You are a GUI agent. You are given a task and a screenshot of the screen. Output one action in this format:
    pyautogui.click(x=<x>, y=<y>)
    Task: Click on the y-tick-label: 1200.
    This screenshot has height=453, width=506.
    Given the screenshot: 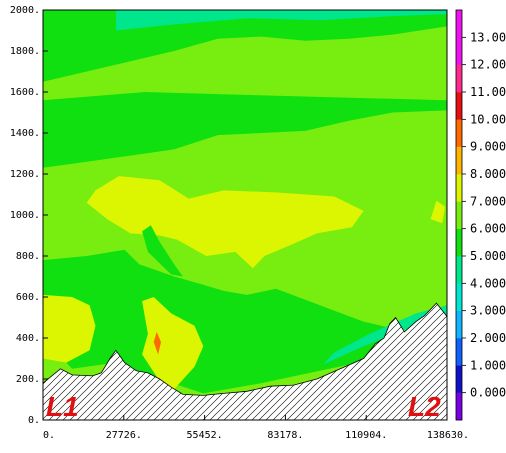 What is the action you would take?
    pyautogui.click(x=25, y=174)
    